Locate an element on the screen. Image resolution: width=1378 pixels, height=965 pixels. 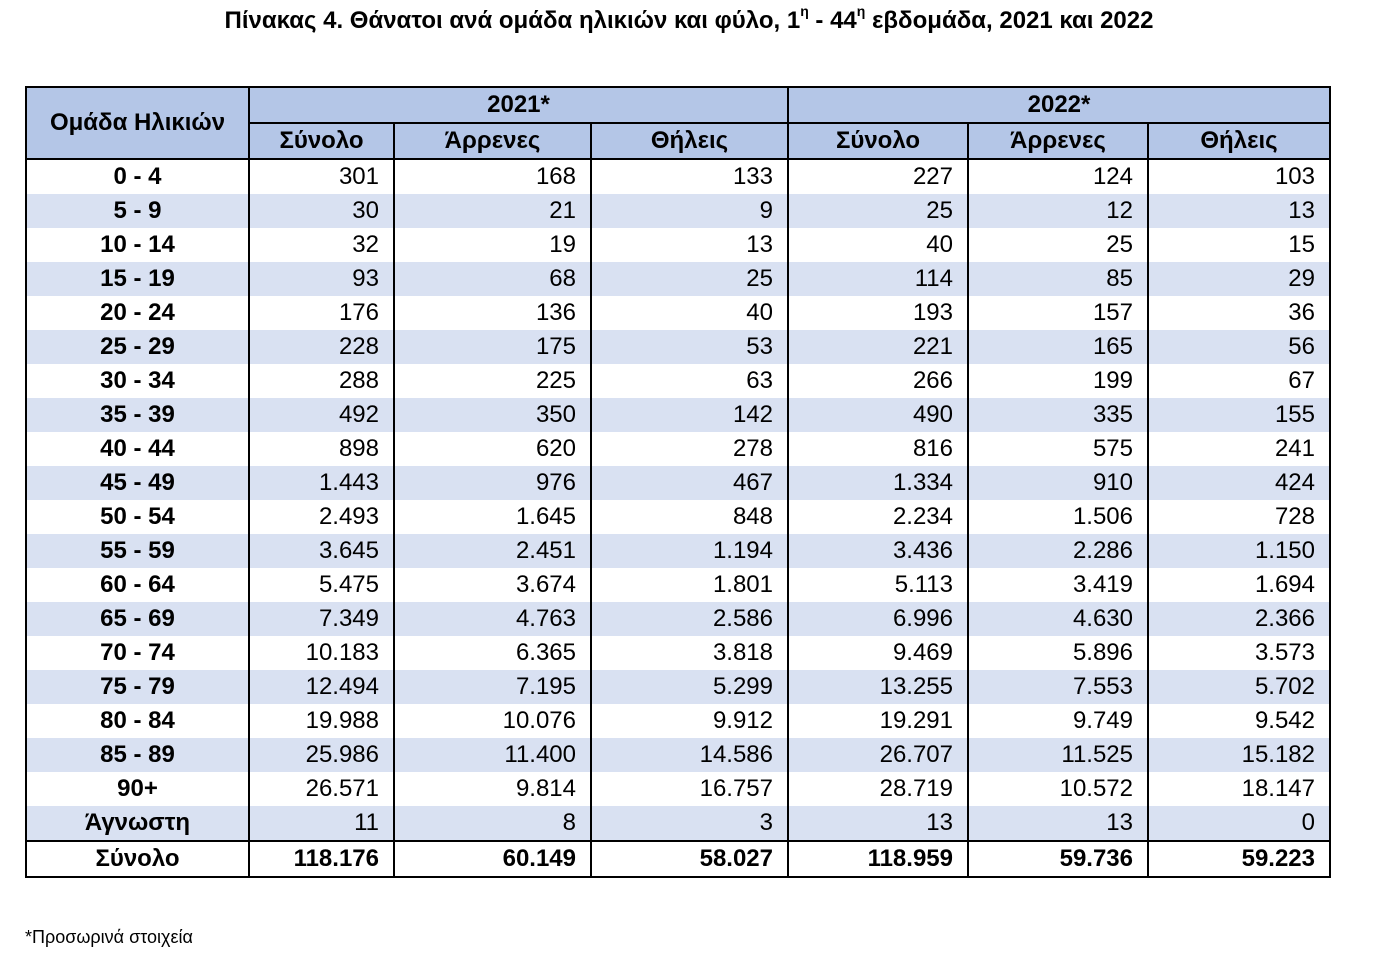
cell-2021-male: 9.814 is located at coordinates (492, 789).